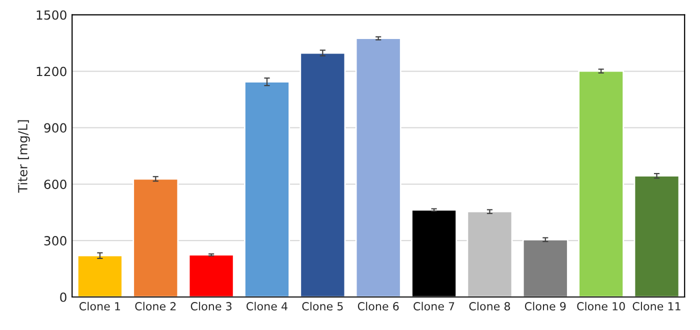 The height and width of the screenshot is (330, 700). Describe the element at coordinates (434, 306) in the screenshot. I see `x-tick-label: Clone 7` at that location.